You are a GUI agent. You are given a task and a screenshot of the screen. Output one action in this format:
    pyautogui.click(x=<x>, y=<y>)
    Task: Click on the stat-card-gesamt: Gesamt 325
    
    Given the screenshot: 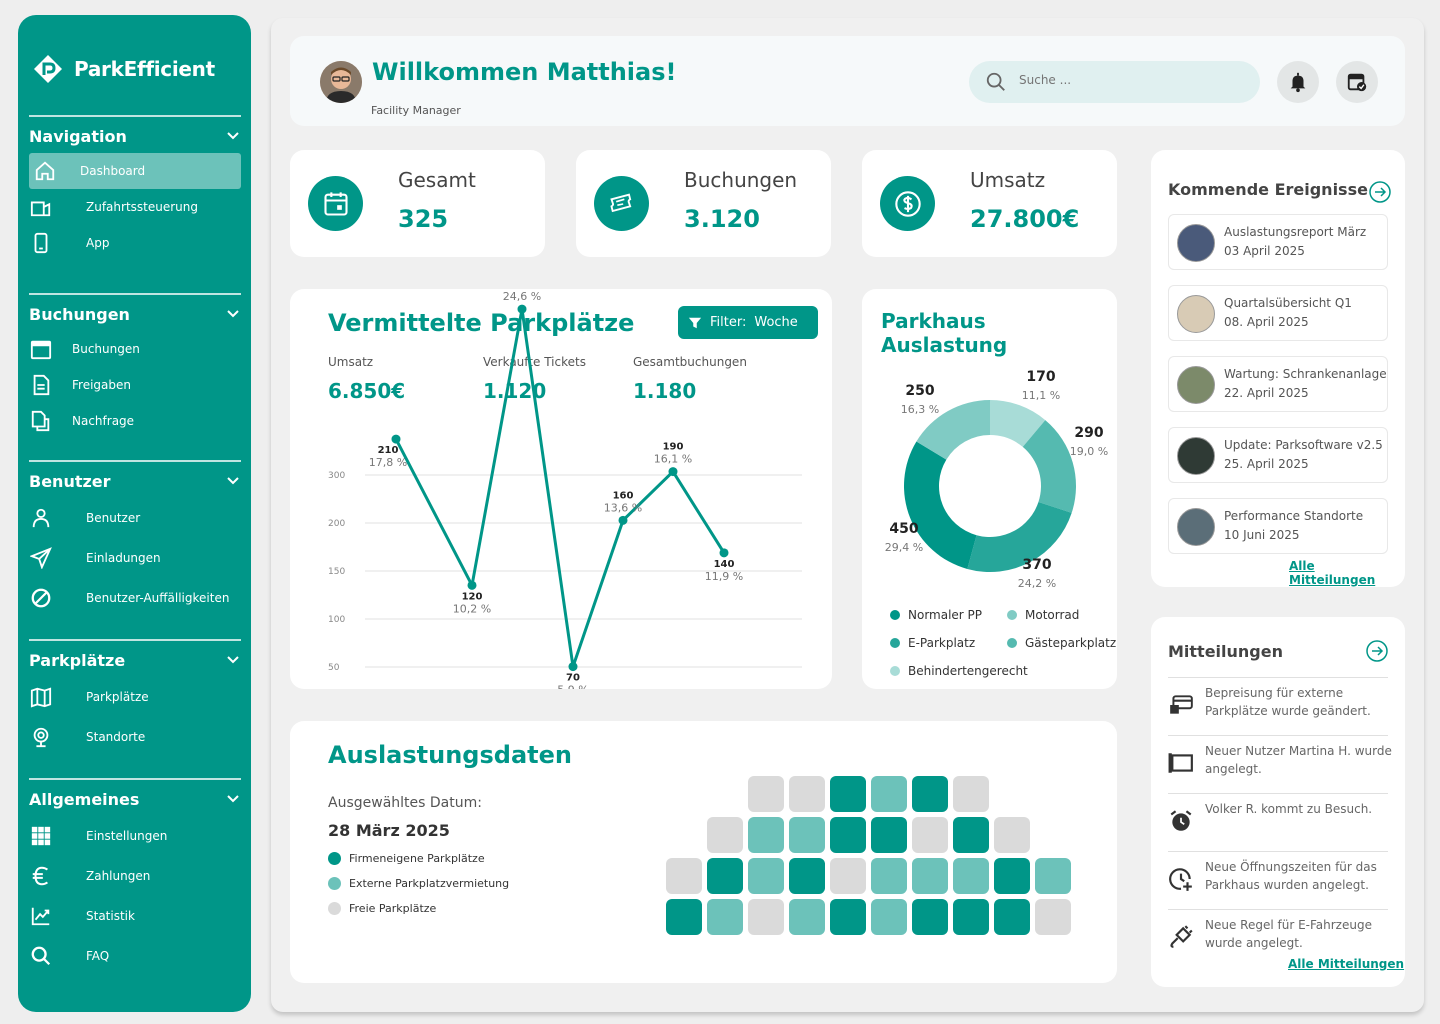 What is the action you would take?
    pyautogui.click(x=417, y=203)
    